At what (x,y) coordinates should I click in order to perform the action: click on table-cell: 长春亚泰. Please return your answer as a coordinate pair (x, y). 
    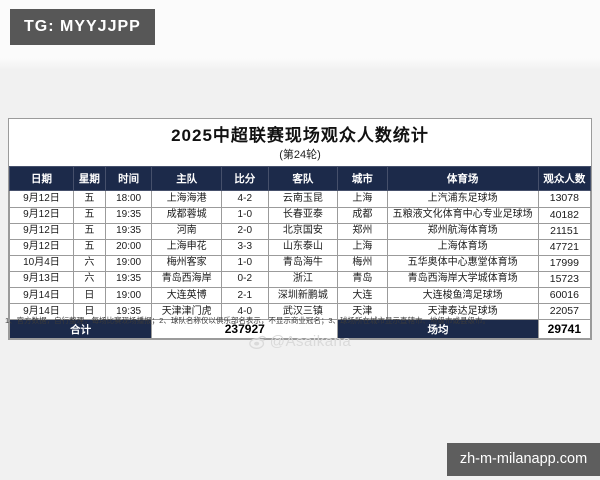
    Looking at the image, I should click on (303, 215).